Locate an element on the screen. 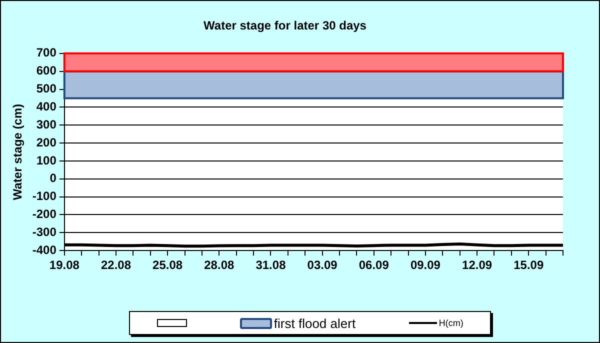 The image size is (600, 343). legend-label: first flood alert is located at coordinates (315, 323).